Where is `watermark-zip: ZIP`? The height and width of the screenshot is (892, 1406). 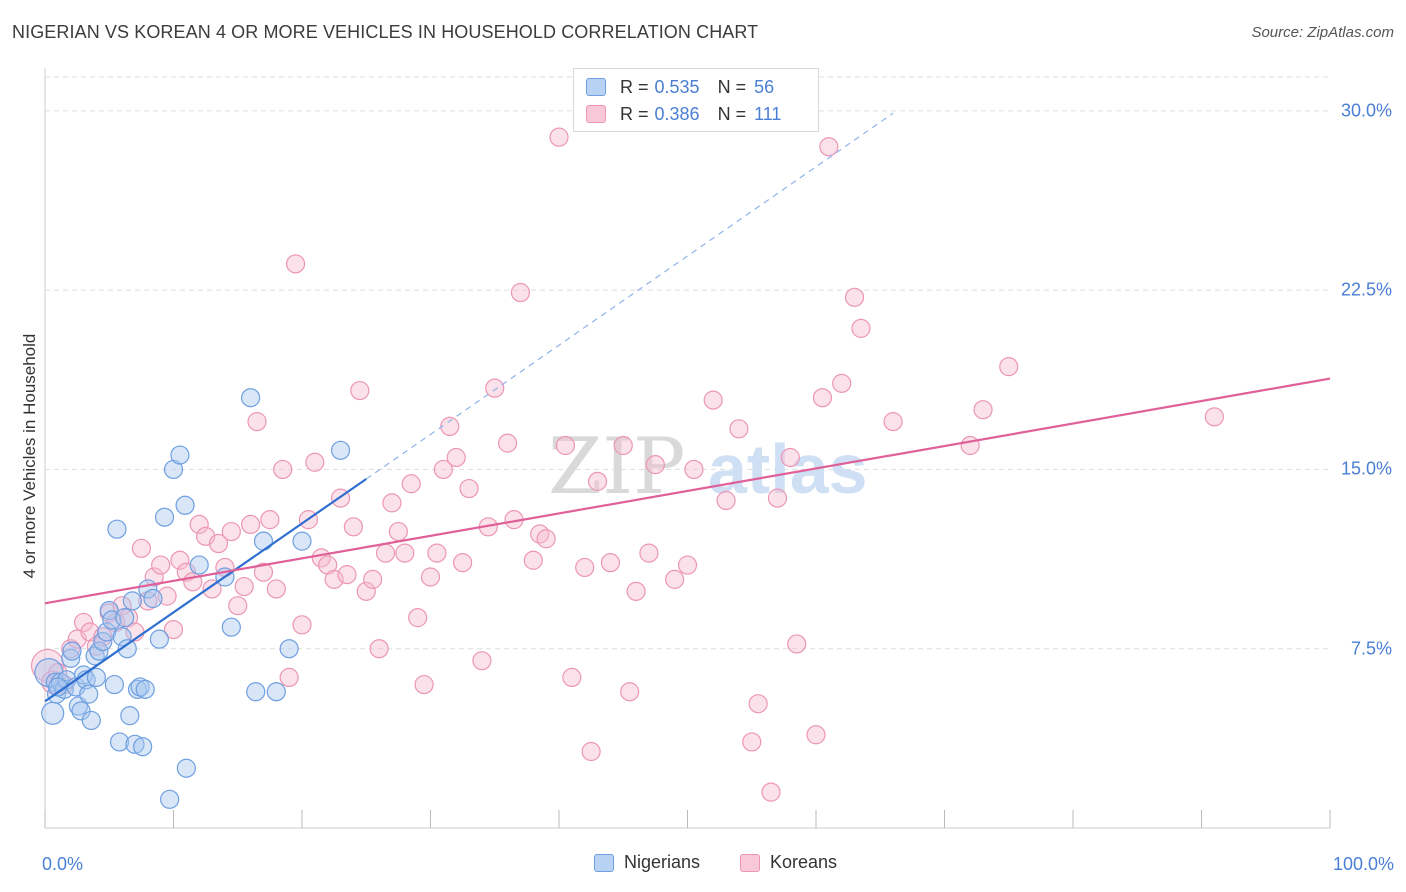 watermark-zip: ZIP is located at coordinates (617, 467).